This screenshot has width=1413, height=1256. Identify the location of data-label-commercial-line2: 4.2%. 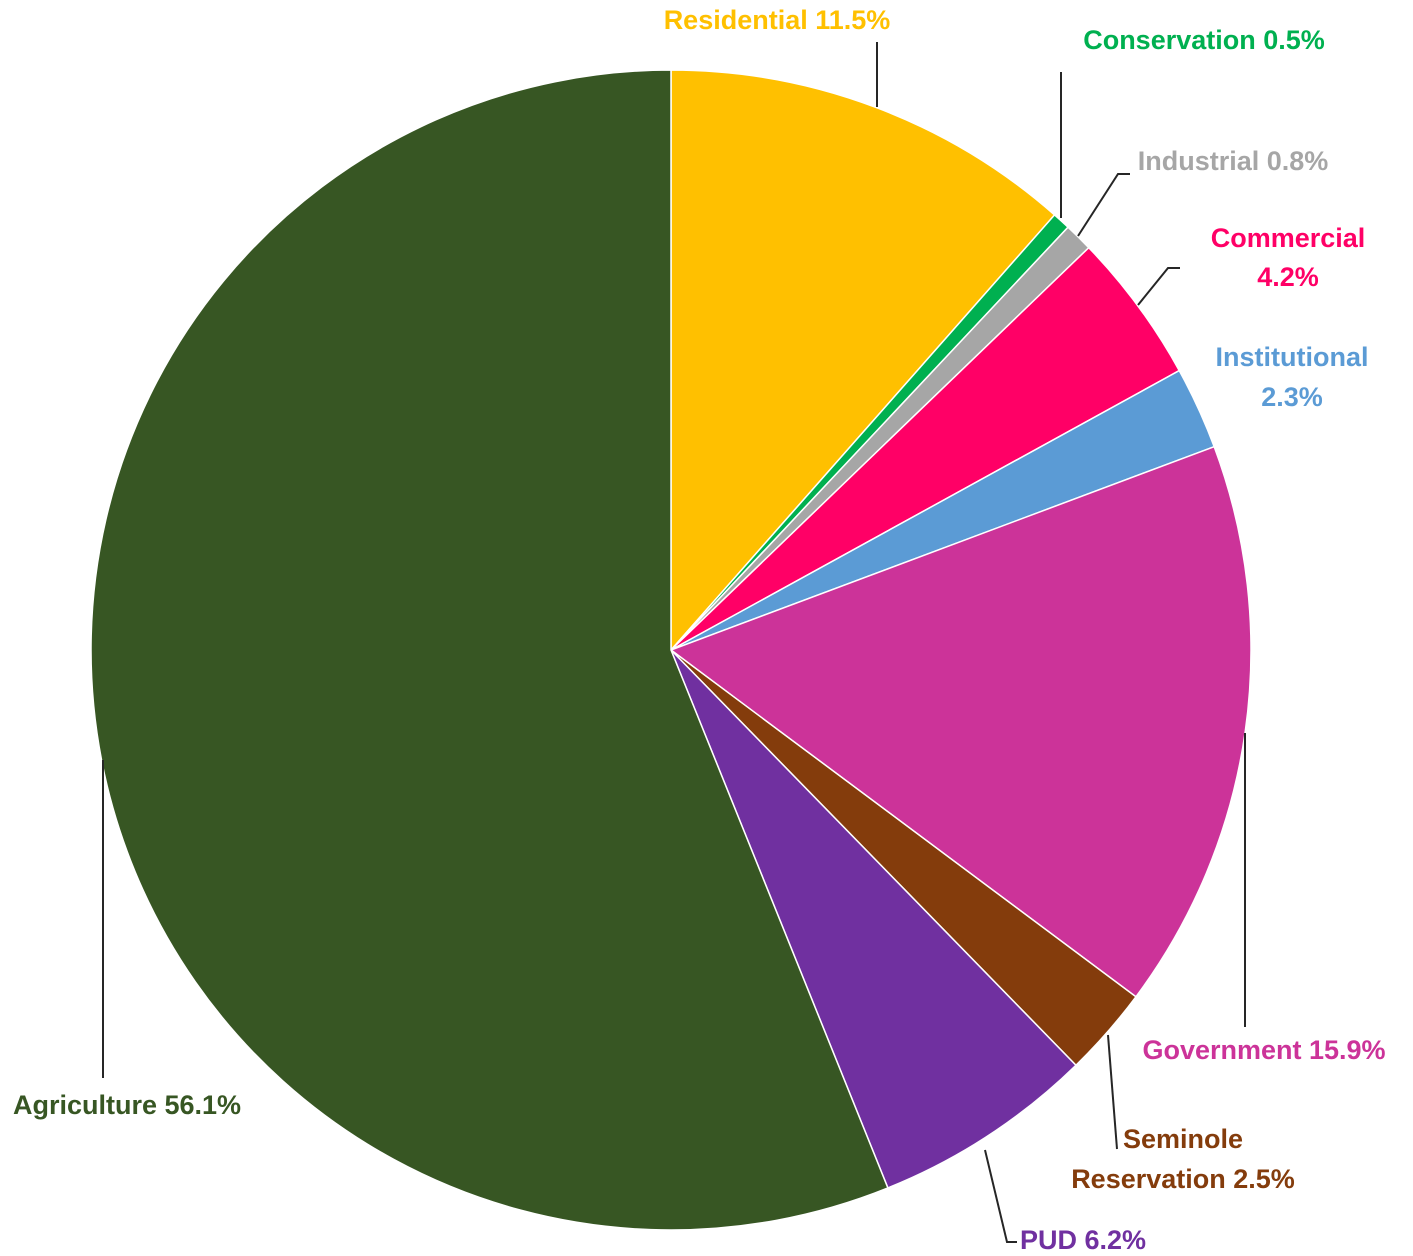
(1288, 277).